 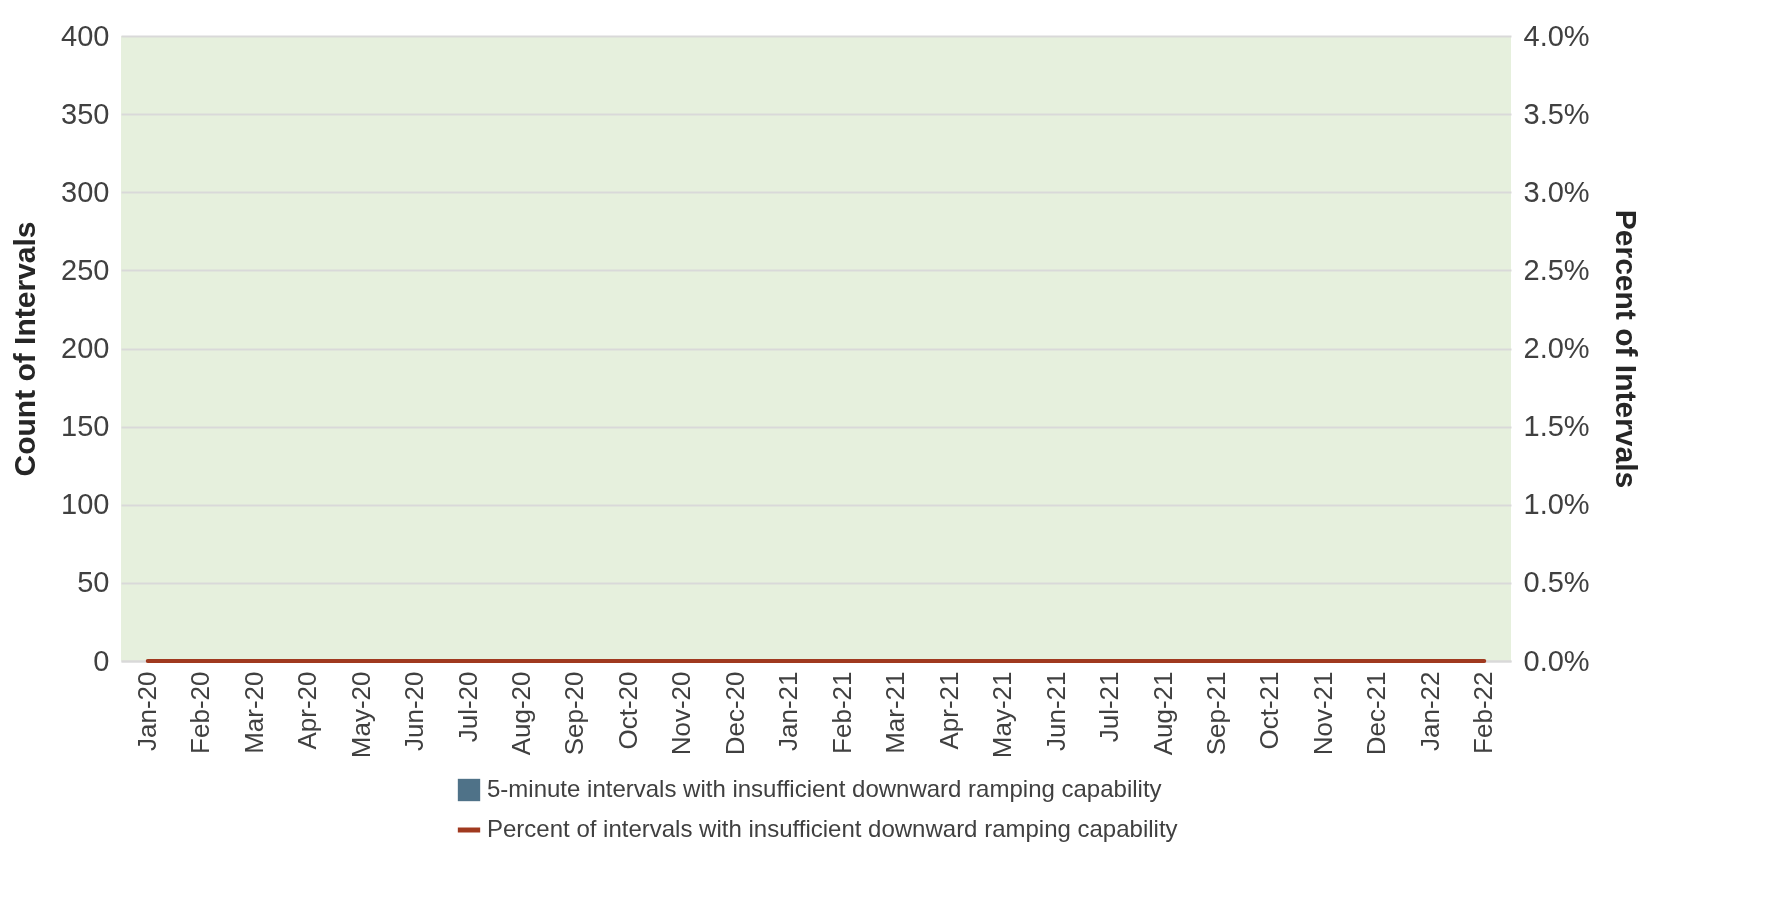 What do you see at coordinates (85, 269) in the screenshot?
I see `y-tick-label: 250` at bounding box center [85, 269].